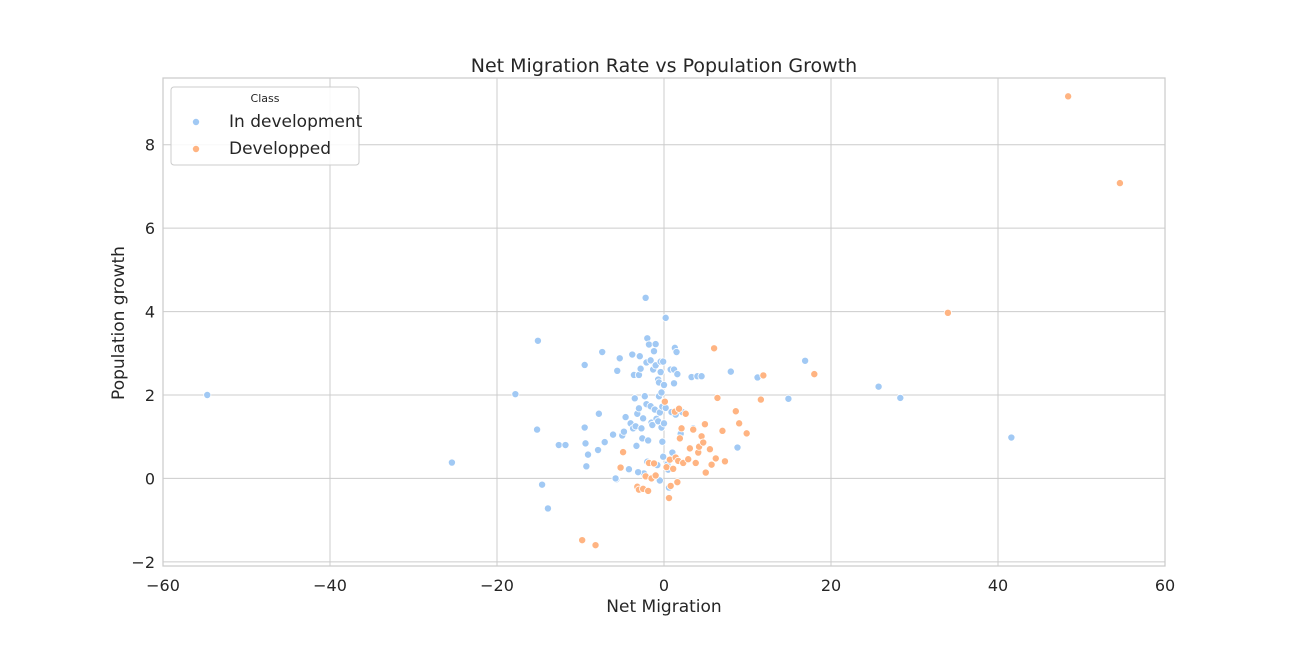 The height and width of the screenshot is (648, 1296). Describe the element at coordinates (266, 126) in the screenshot. I see `legend: Class In development Developped` at that location.